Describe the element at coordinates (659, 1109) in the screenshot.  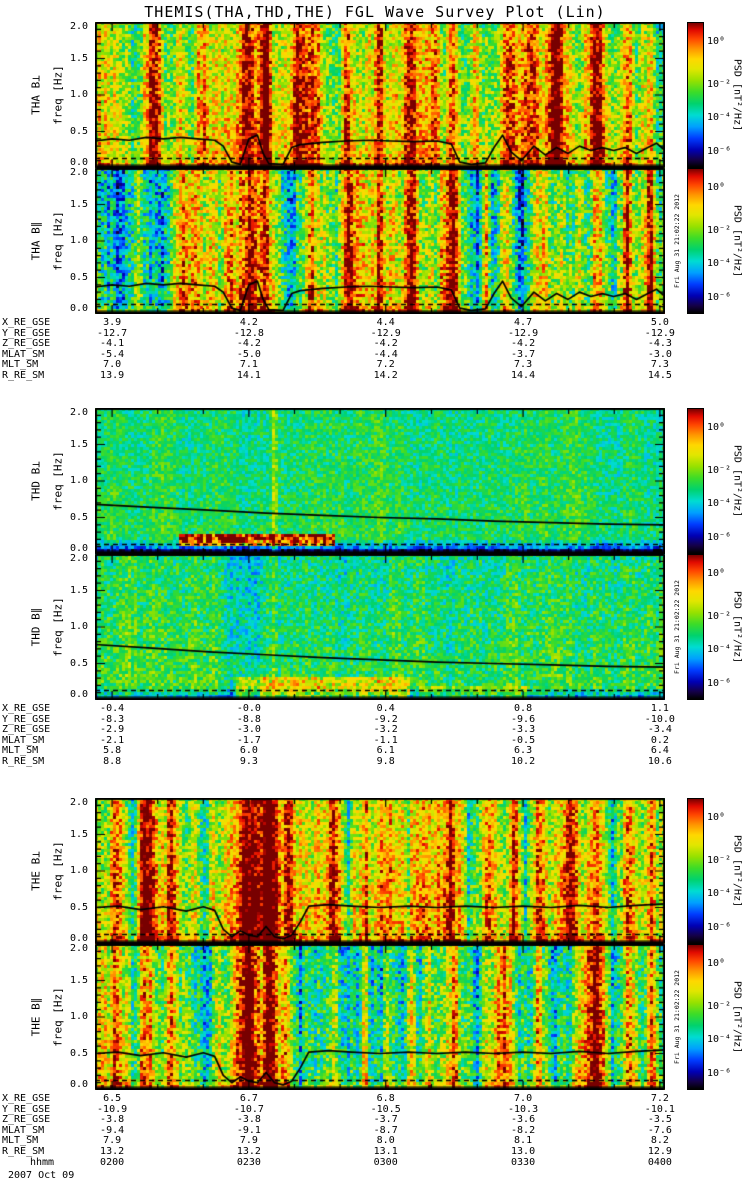
I see `ephemeris-value: -10.1` at that location.